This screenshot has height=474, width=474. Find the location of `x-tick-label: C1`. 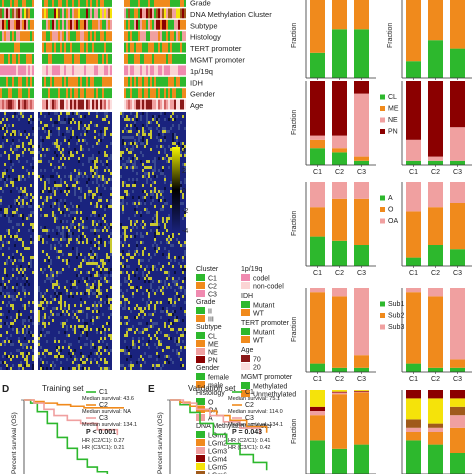

x-tick-label: C1 is located at coordinates (413, 273).